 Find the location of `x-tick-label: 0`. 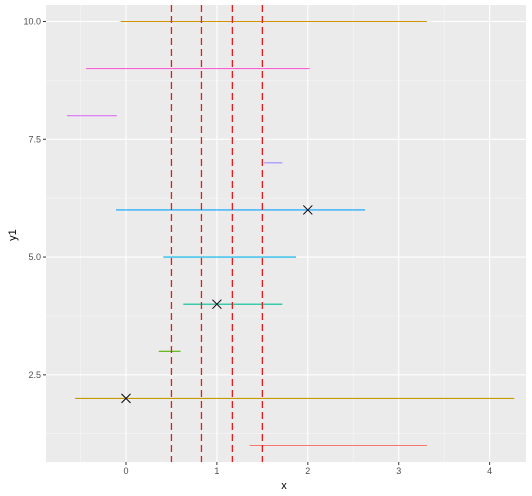

x-tick-label: 0 is located at coordinates (125, 471).